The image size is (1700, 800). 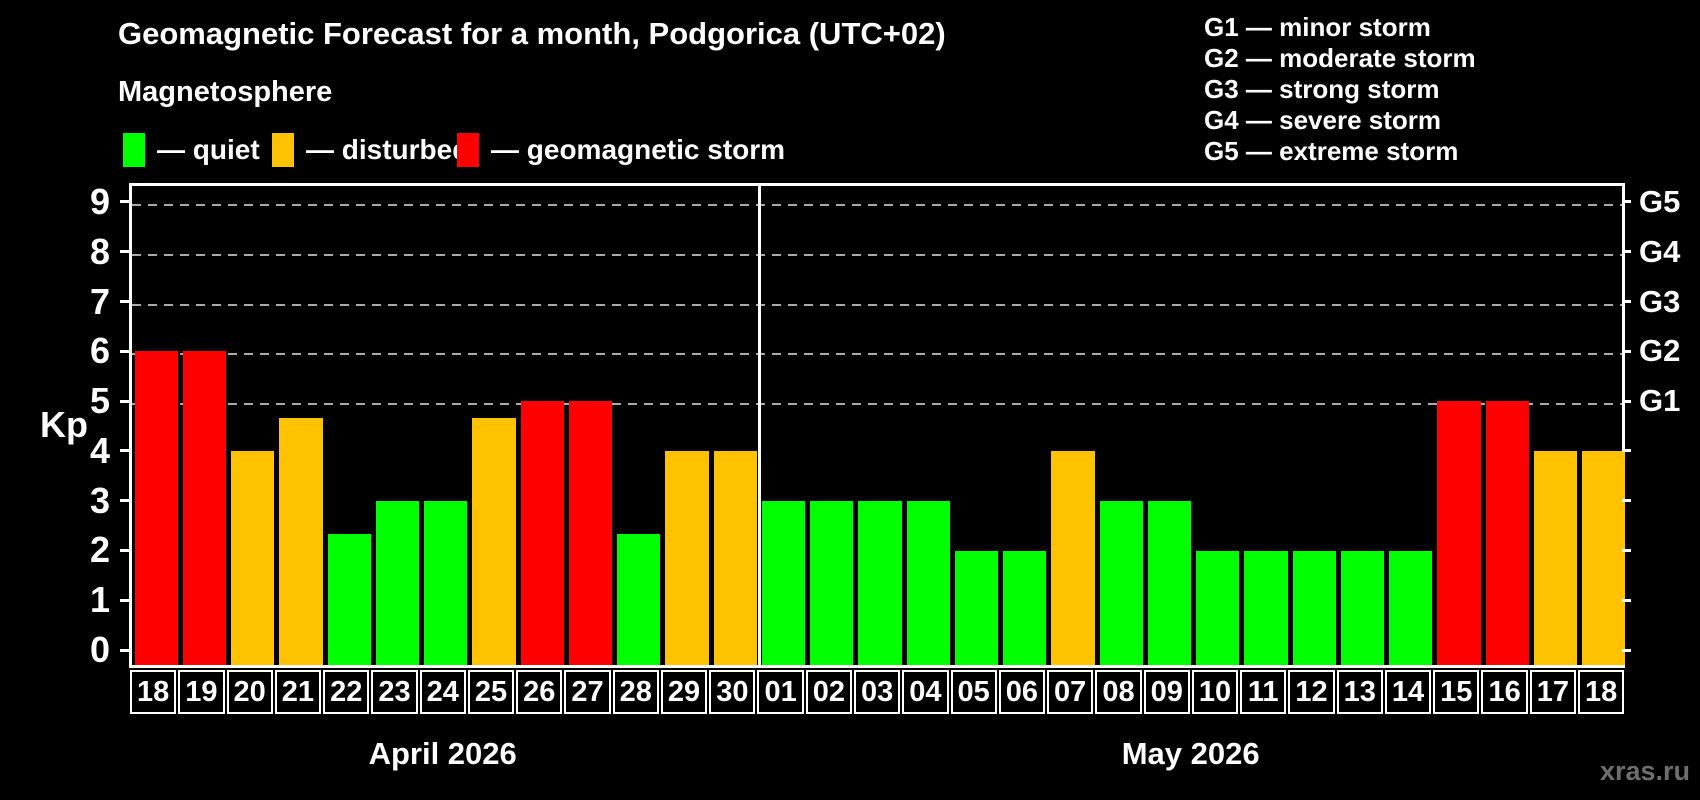 What do you see at coordinates (877, 304) in the screenshot?
I see `gridline-kp7` at bounding box center [877, 304].